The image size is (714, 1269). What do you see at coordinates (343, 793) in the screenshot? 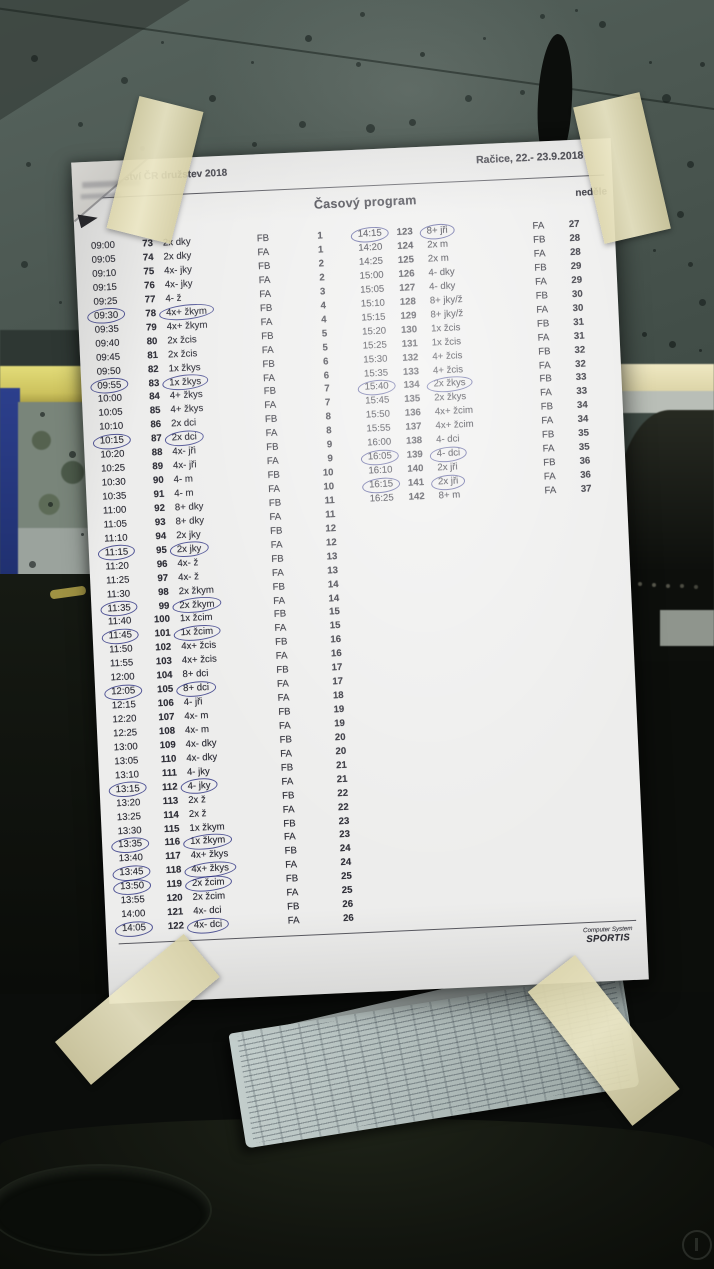
I see `final-number-cell: 22` at bounding box center [343, 793].